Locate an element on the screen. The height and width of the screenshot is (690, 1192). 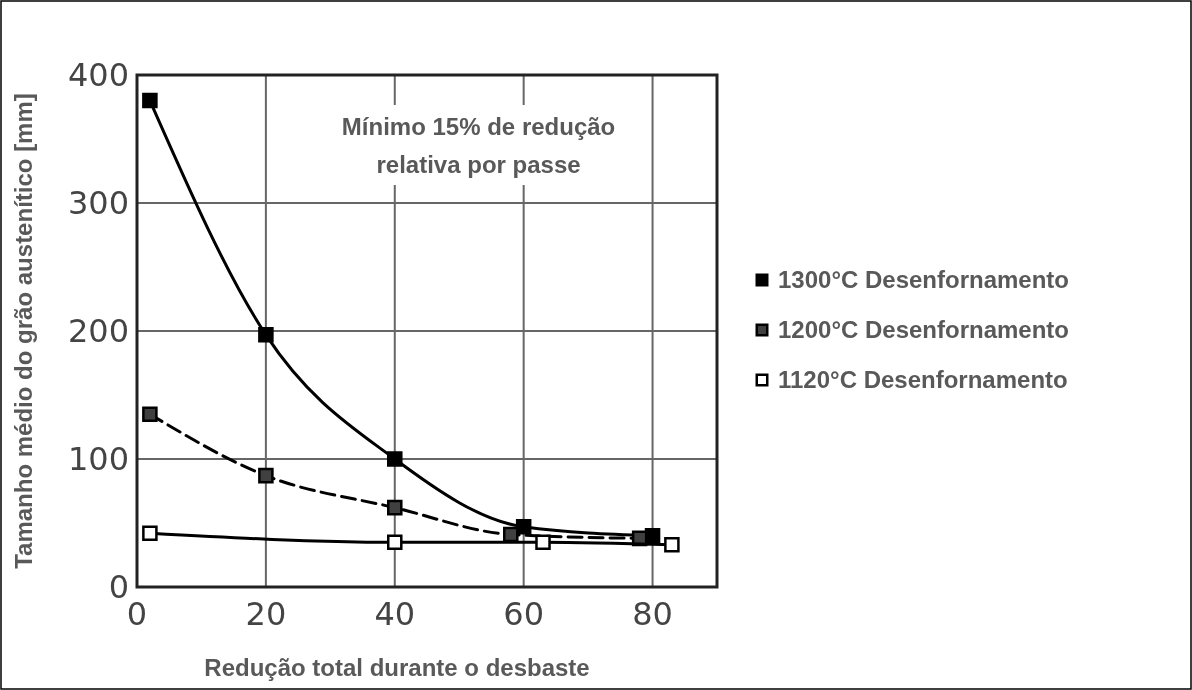
y-tick-label: 100 is located at coordinates (98, 459).